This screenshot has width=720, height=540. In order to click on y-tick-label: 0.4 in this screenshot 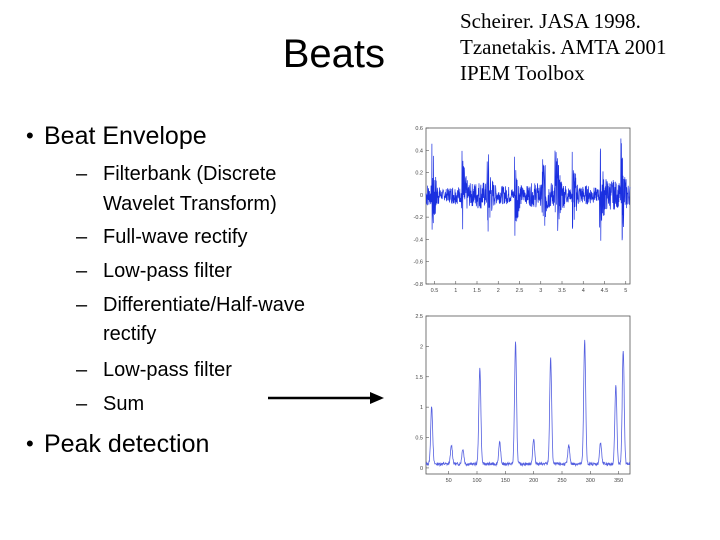, I will do `click(419, 151)`.